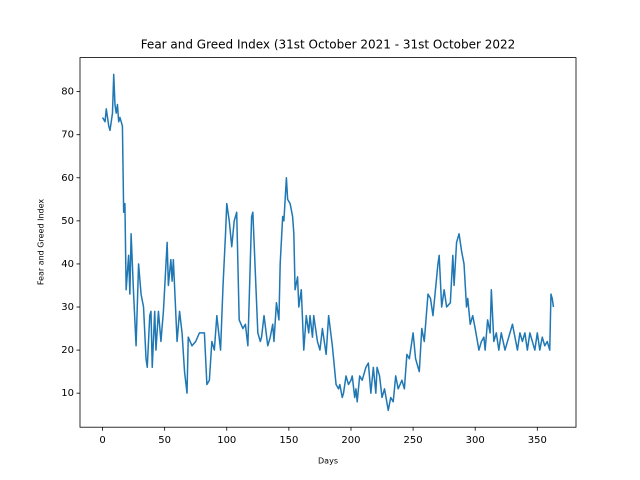 The width and height of the screenshot is (640, 480). Describe the element at coordinates (67, 221) in the screenshot. I see `y-tick-label: 50` at that location.